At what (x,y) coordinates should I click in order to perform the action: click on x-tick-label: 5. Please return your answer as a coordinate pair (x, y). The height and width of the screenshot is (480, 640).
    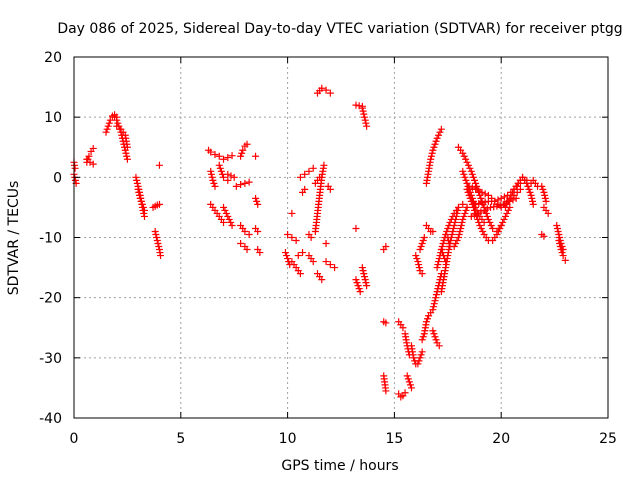
    Looking at the image, I should click on (180, 439).